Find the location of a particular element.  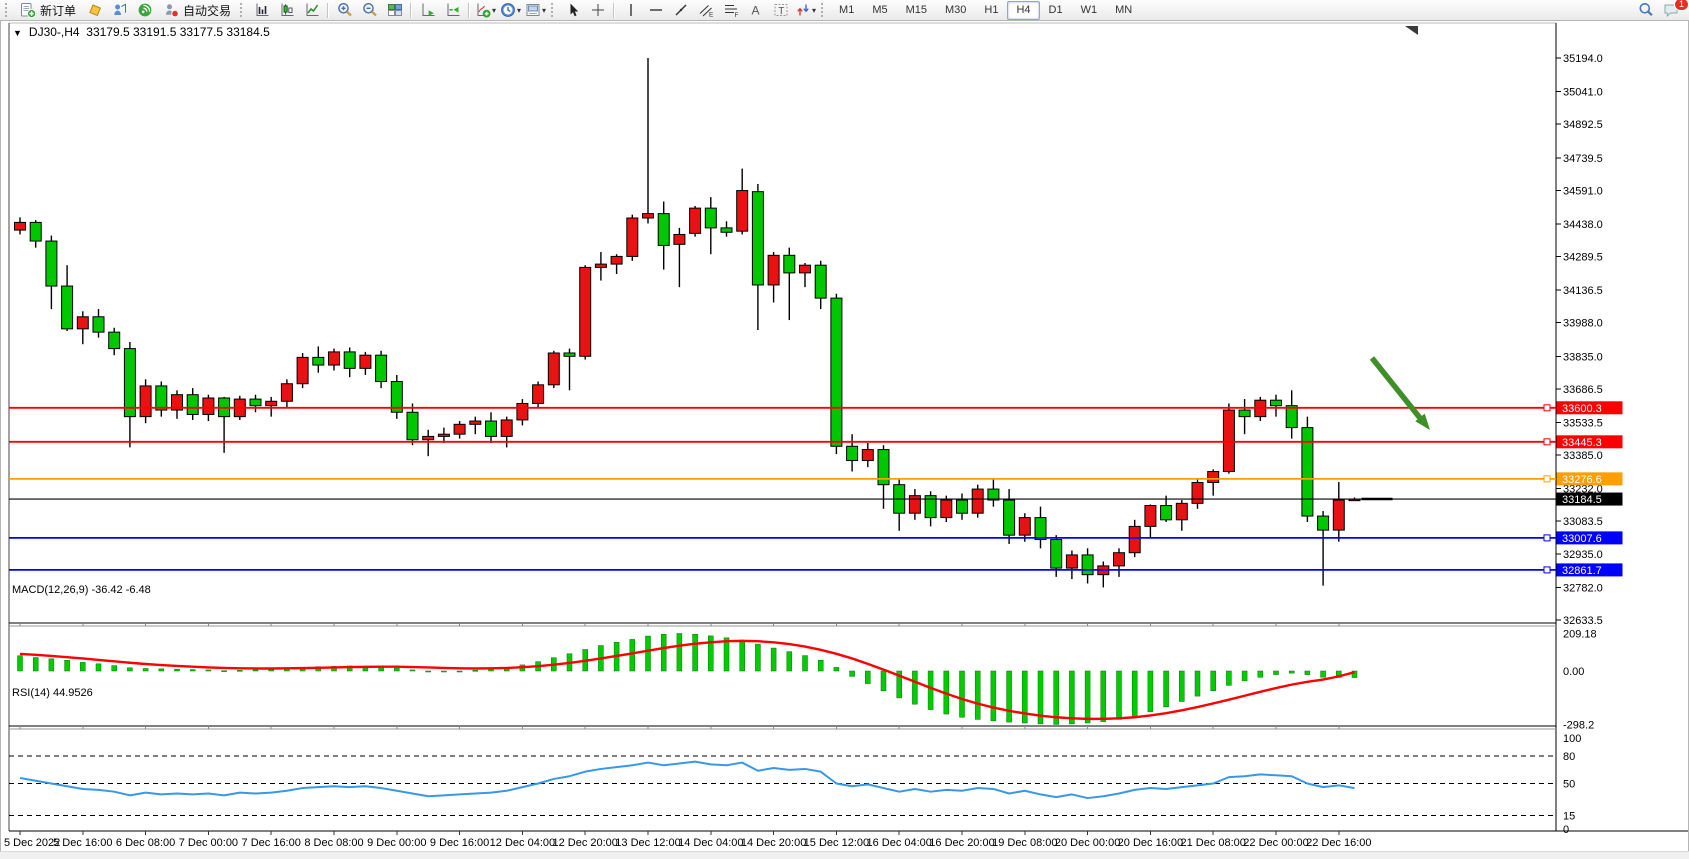

macd-signal-line is located at coordinates (687, 680).